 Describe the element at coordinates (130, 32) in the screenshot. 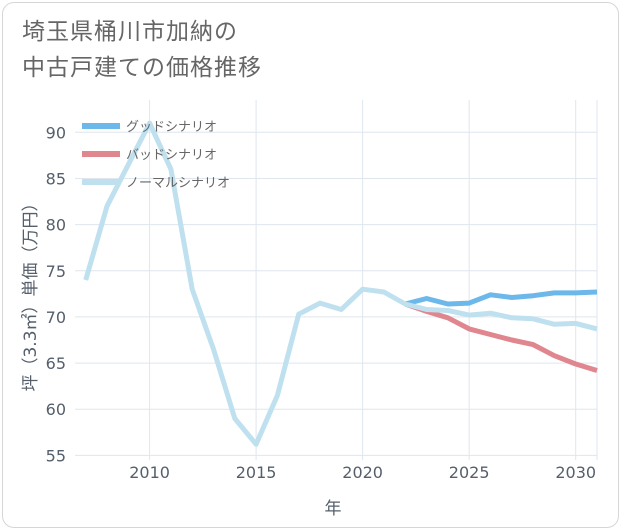

I see `chart-title-line-1: 埼玉県桶川市加納の` at that location.